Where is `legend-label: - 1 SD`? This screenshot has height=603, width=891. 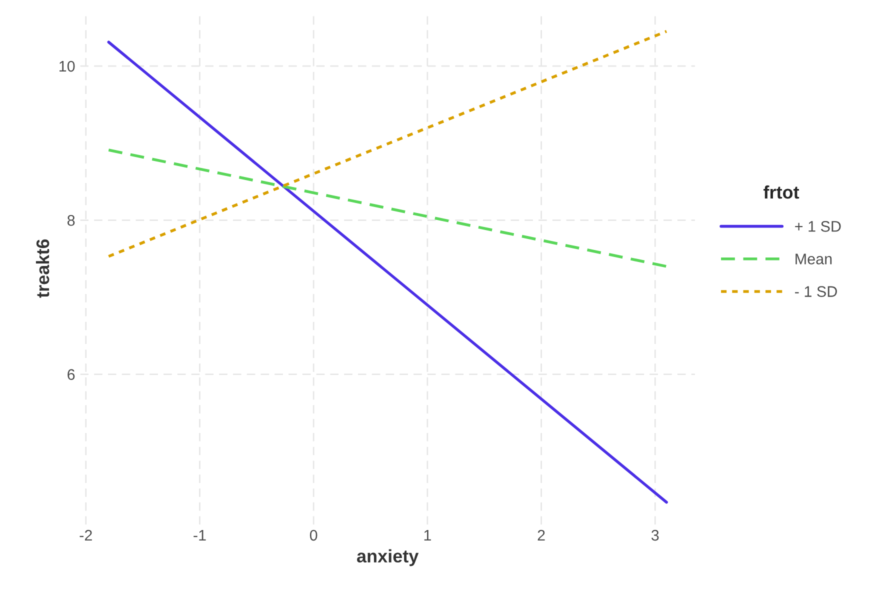
legend-label: - 1 SD is located at coordinates (816, 291).